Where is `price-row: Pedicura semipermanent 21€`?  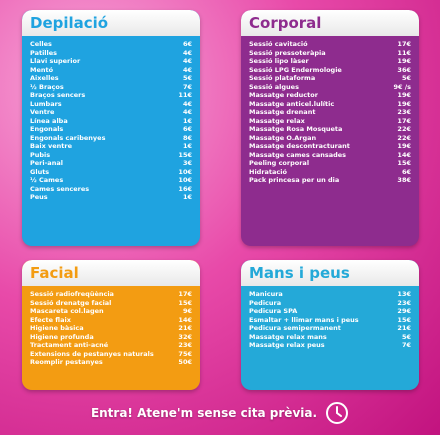
price-row: Pedicura semipermanent 21€ is located at coordinates (330, 328).